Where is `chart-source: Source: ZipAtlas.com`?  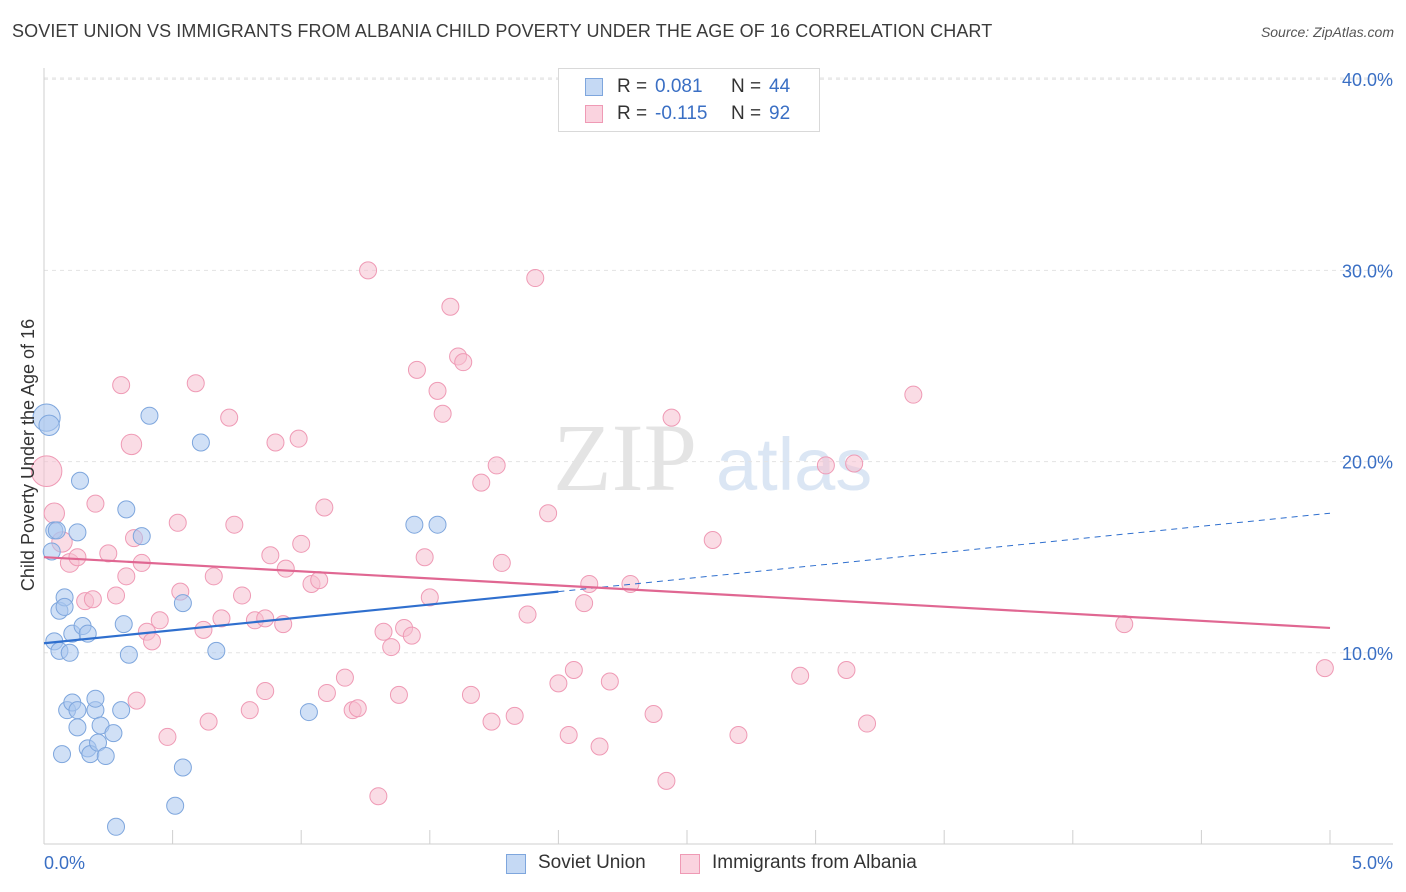 chart-source: Source: ZipAtlas.com is located at coordinates (1327, 32).